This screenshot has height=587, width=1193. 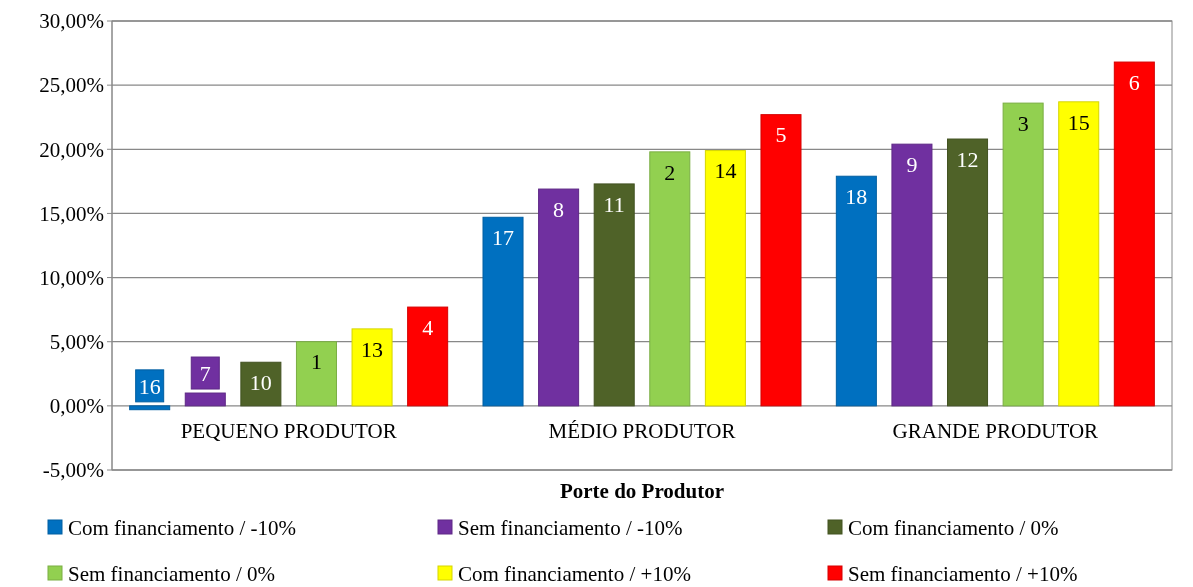 I want to click on annotation: 8, so click(x=559, y=209).